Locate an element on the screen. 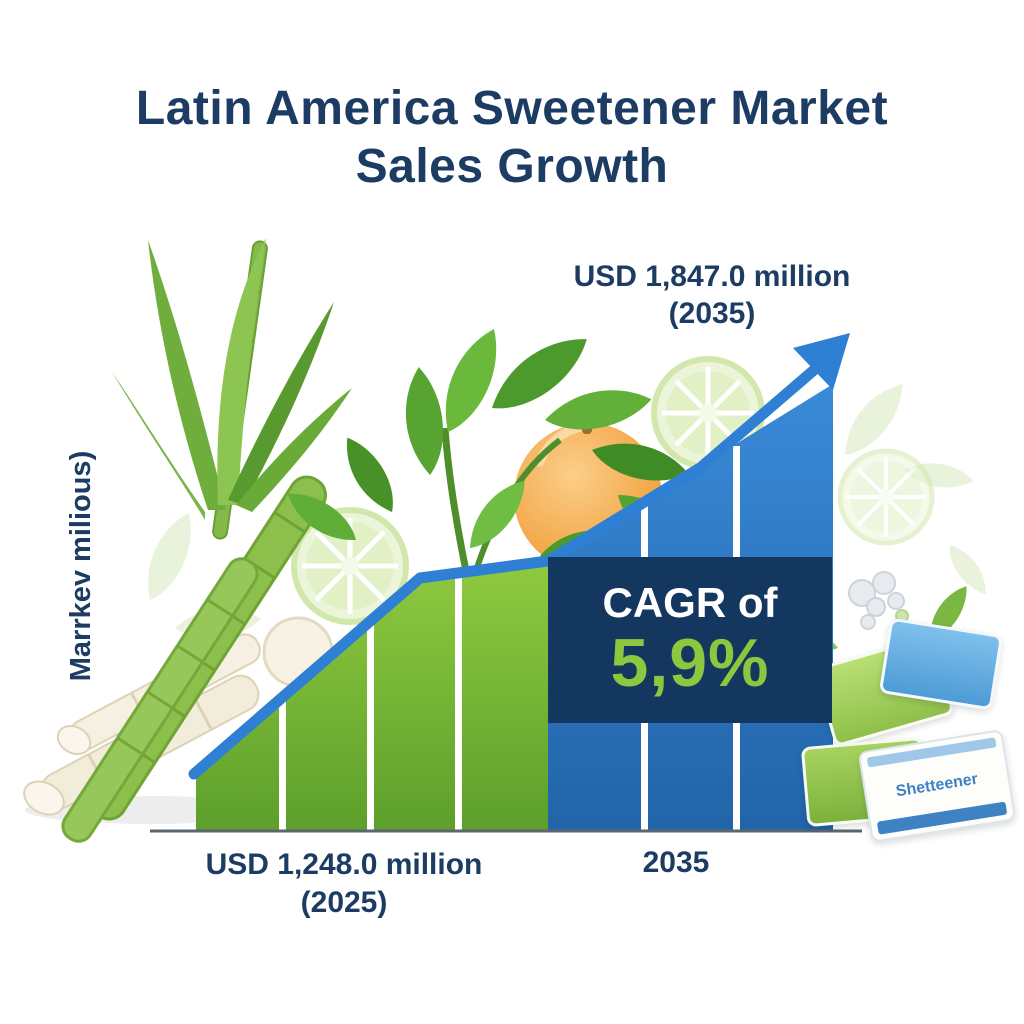 The image size is (1024, 1024). cagr-value-text: 5,9% is located at coordinates (690, 663).